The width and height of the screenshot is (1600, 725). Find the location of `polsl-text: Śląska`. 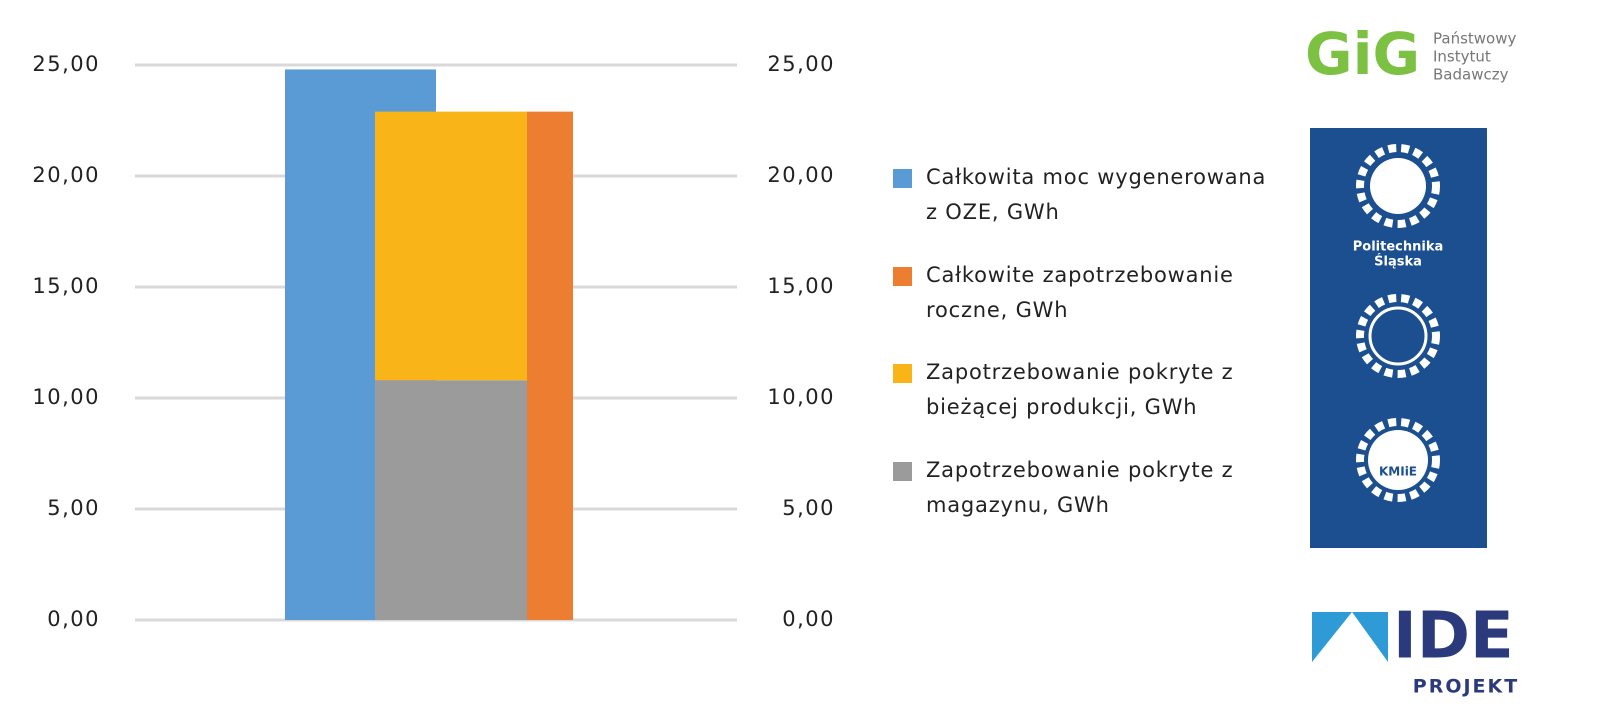

polsl-text: Śląska is located at coordinates (1398, 262).